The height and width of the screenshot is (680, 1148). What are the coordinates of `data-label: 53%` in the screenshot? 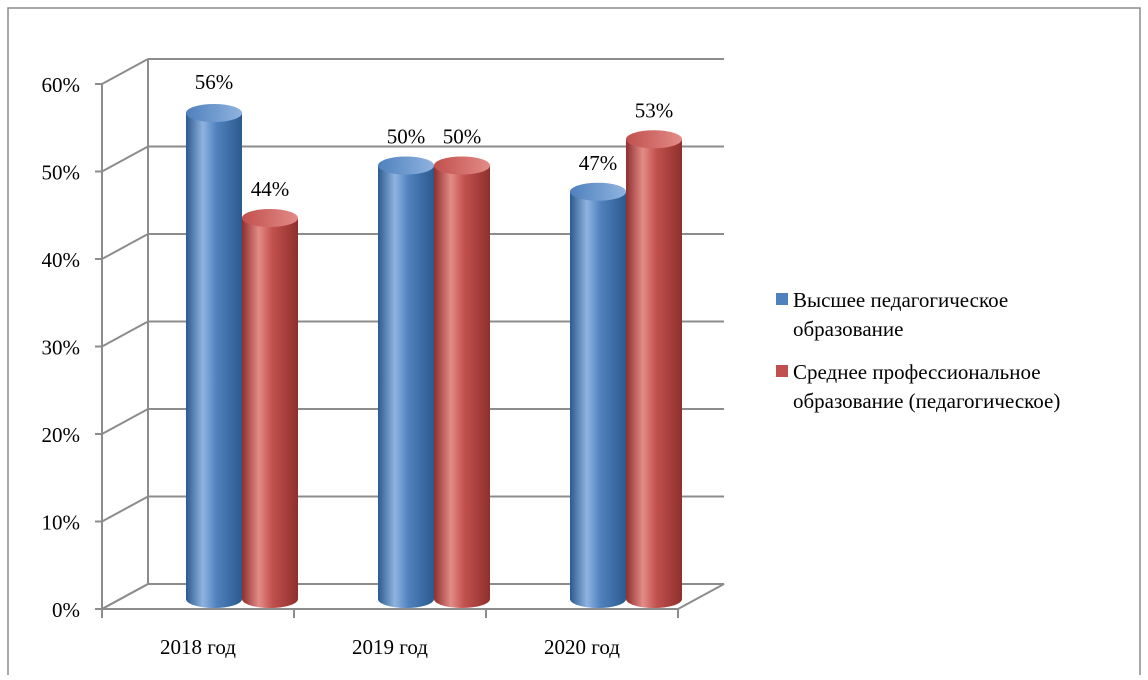 It's located at (654, 110).